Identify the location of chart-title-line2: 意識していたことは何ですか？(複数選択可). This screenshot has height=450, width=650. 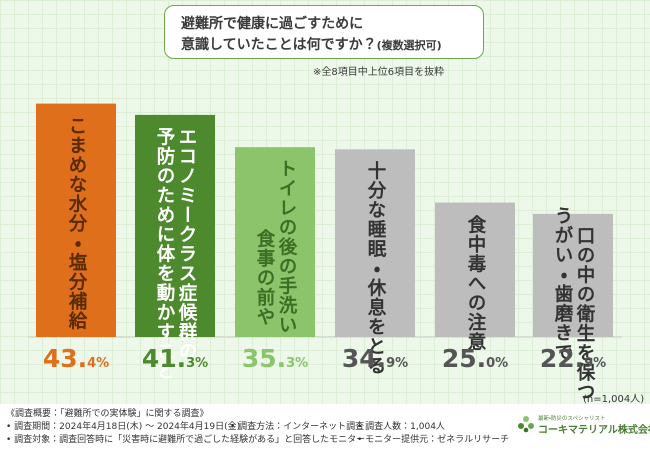
(311, 44).